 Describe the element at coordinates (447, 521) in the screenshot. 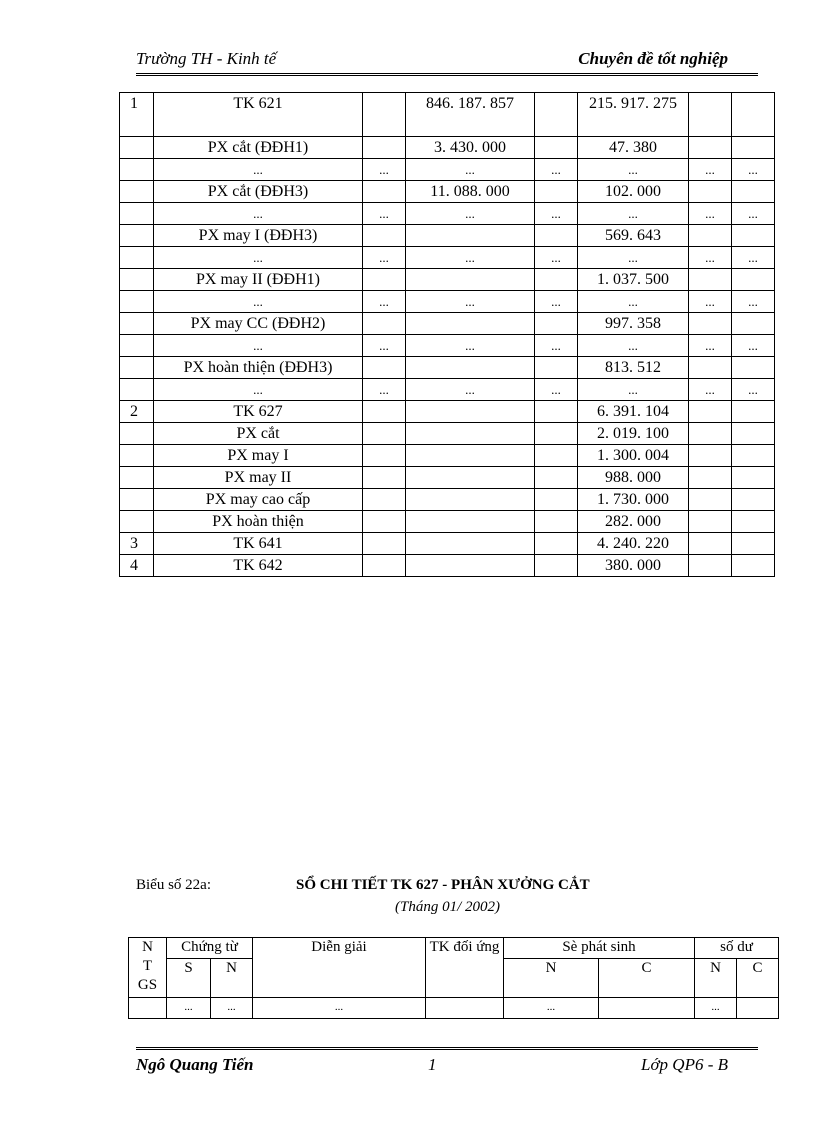

I see `table-row: PX hoàn thiện 282. 000` at that location.